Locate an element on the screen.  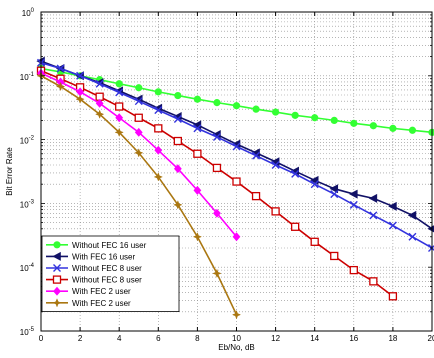
x-tick-label: 6 is located at coordinates (158, 338).